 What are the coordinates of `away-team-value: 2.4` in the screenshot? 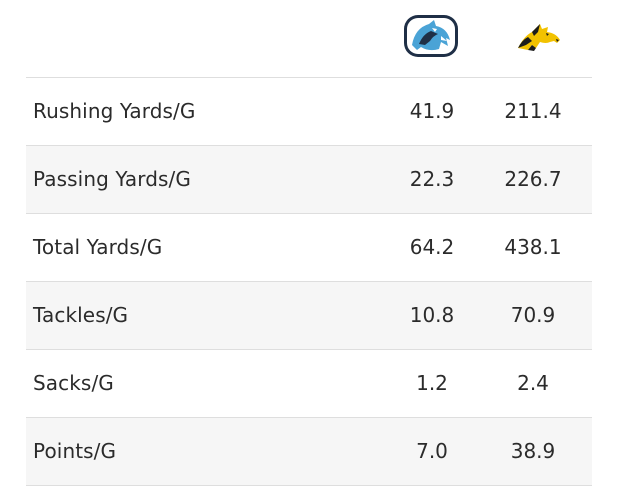 It's located at (533, 383).